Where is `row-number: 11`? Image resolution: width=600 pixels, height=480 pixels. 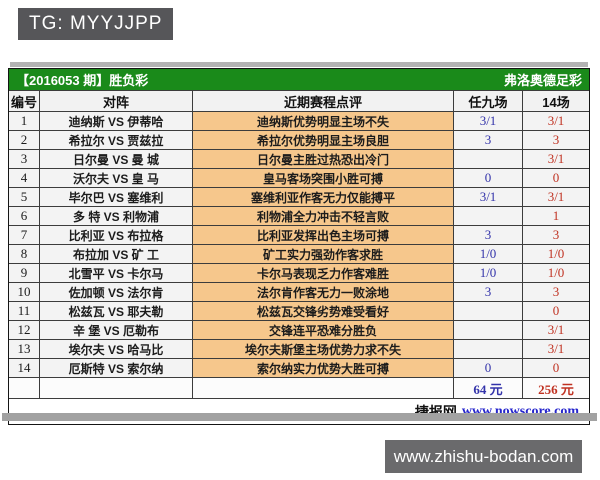
row-number: 11 is located at coordinates (24, 311).